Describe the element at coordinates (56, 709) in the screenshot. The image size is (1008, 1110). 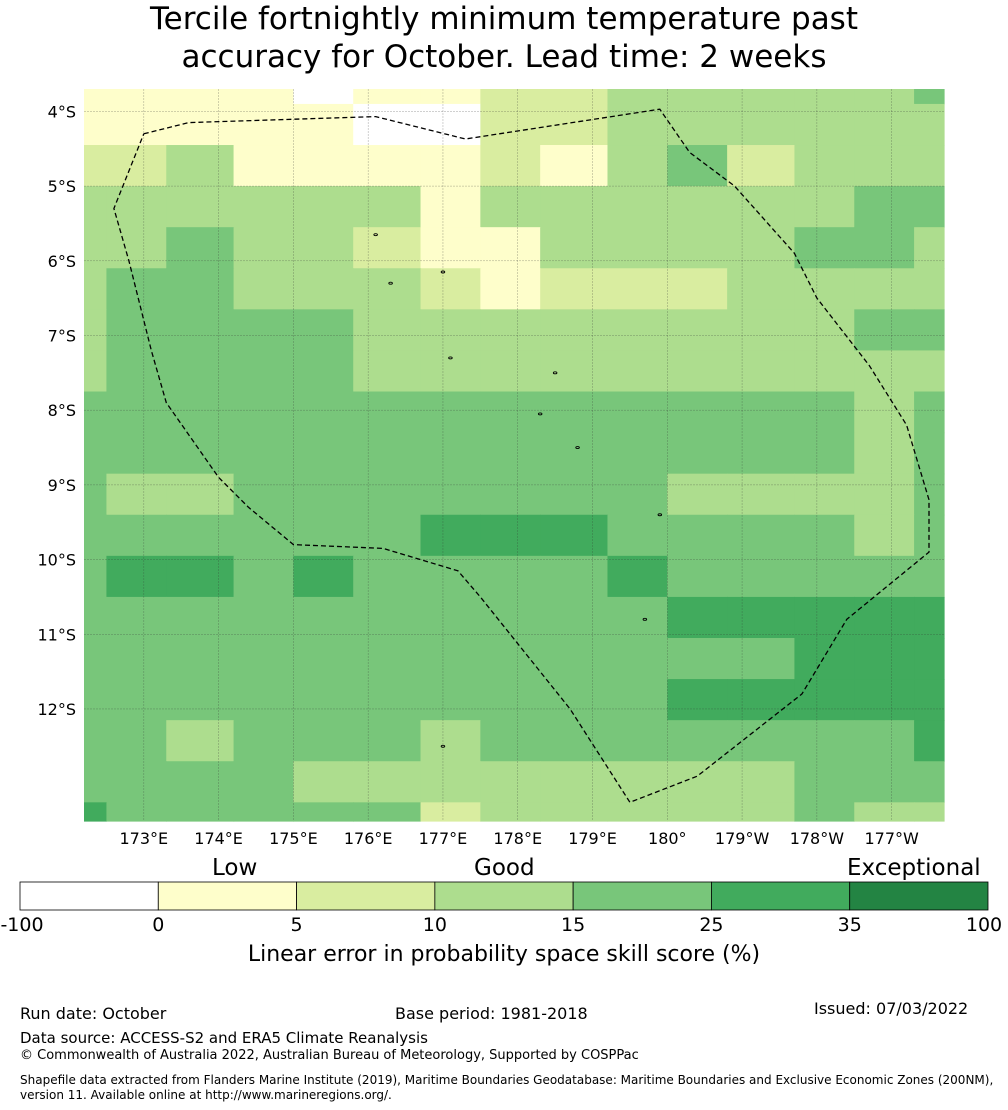
I see `latitude-label: 12°S` at that location.